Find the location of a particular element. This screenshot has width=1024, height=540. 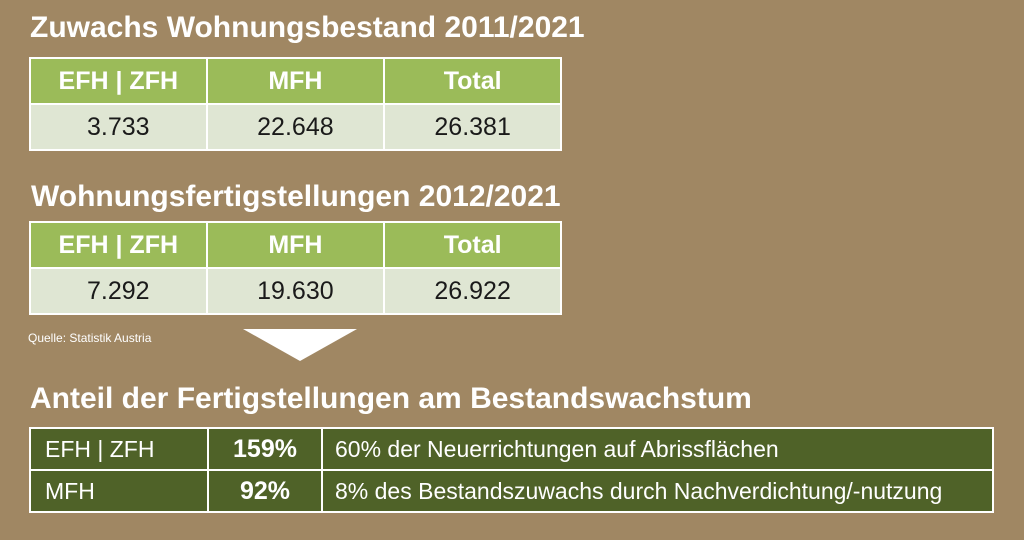

down-arrow-icon is located at coordinates (300, 345).